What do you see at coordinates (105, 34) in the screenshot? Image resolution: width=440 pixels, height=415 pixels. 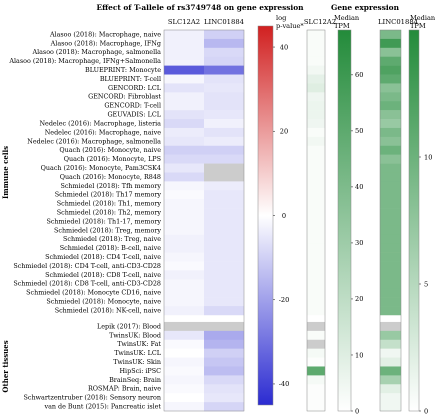 I see `row-label: Alasoo (2018): Macrophage, naive` at bounding box center [105, 34].